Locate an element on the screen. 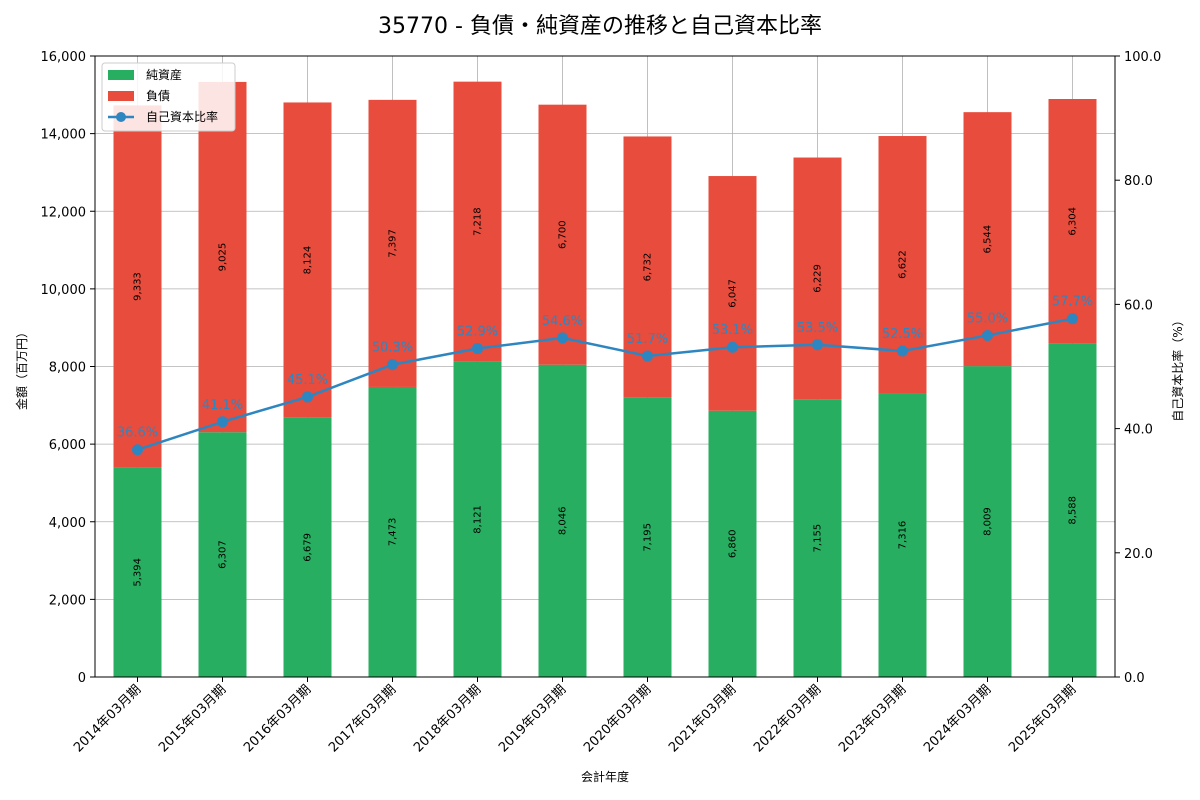  bar-label-liabilities: 6,047 is located at coordinates (733, 293).